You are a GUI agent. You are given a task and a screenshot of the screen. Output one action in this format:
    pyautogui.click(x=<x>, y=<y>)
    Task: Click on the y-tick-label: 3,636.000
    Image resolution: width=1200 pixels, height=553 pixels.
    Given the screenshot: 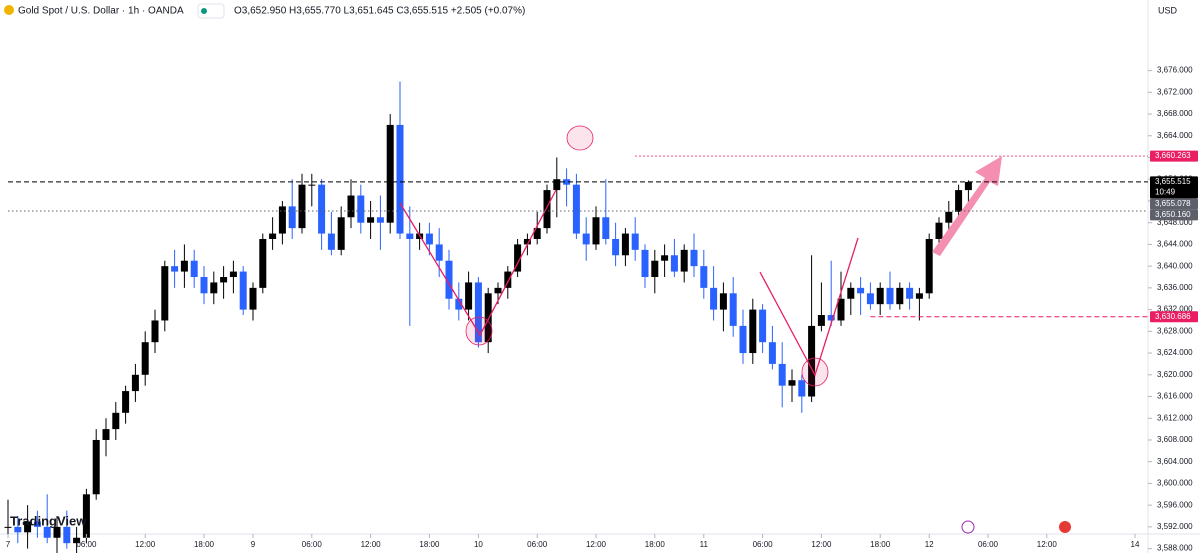 What is the action you would take?
    pyautogui.click(x=1175, y=287)
    